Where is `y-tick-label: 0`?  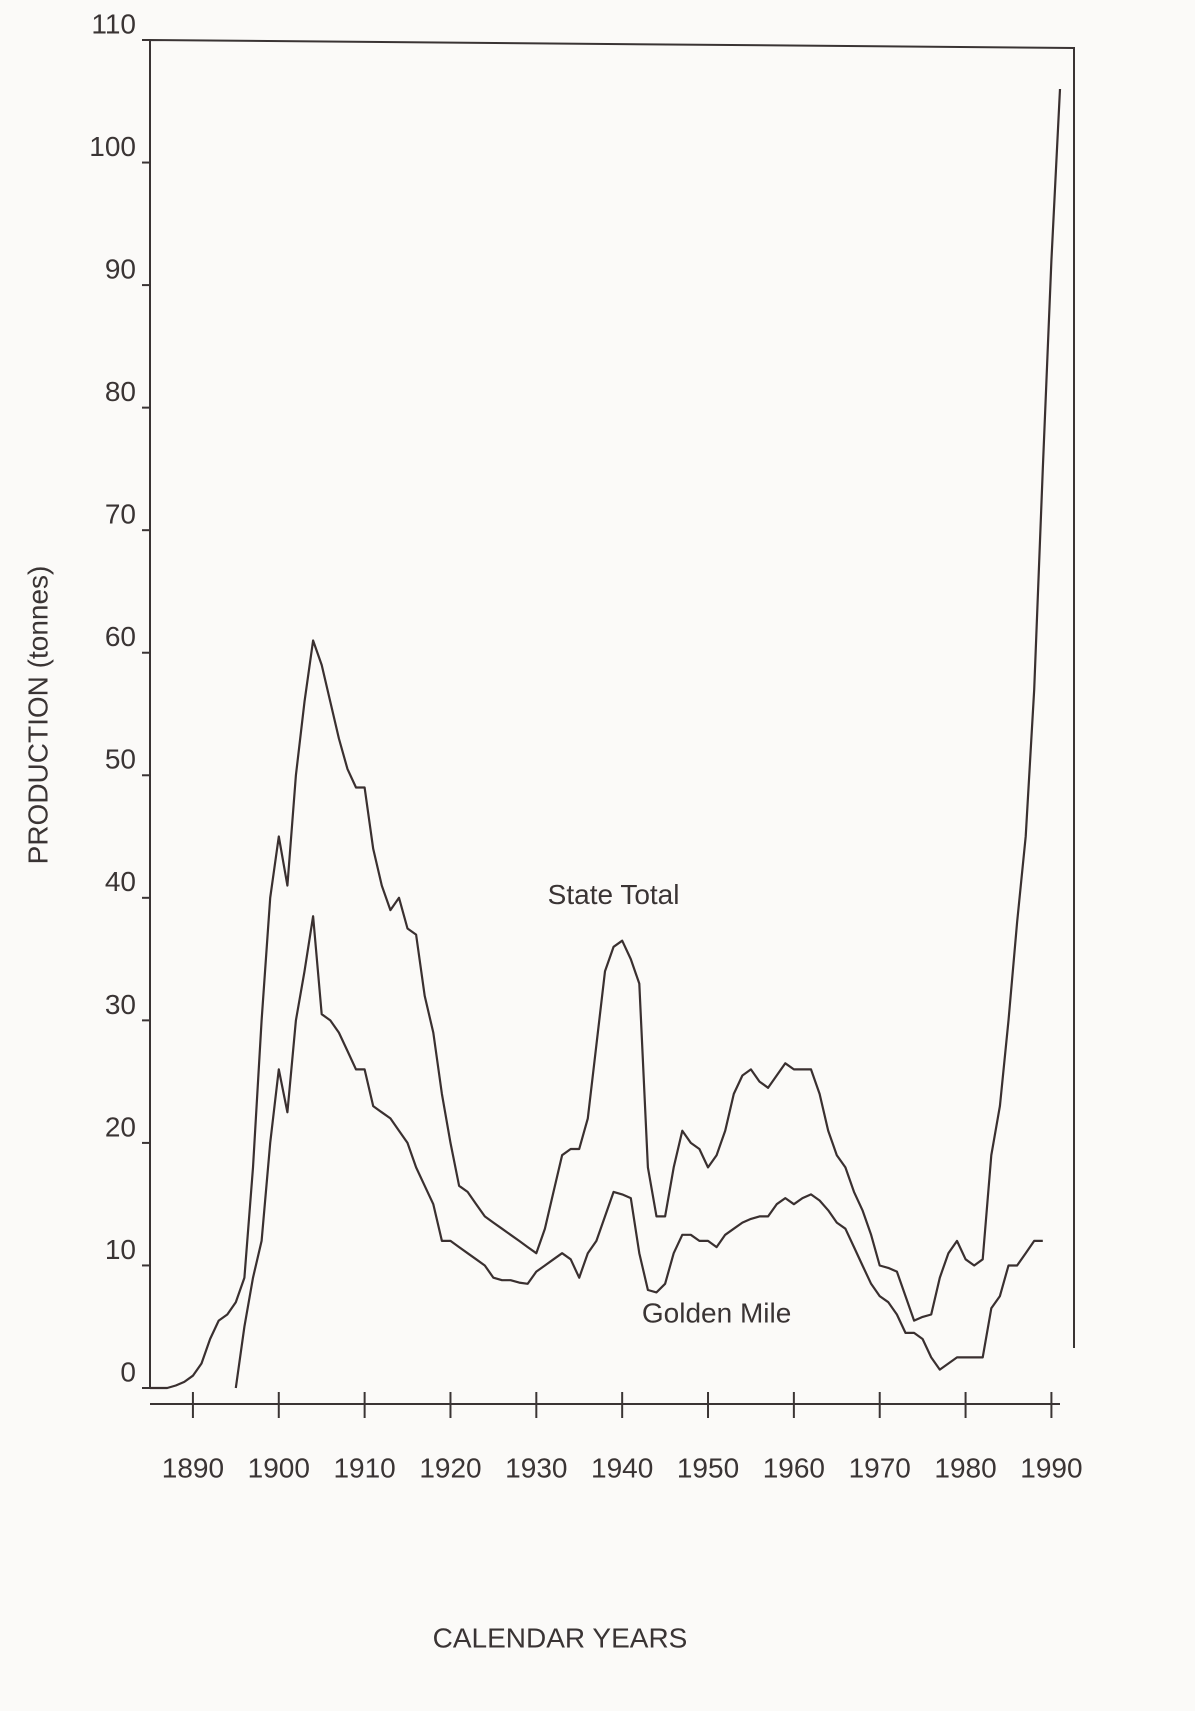
y-tick-label: 0 is located at coordinates (128, 1371).